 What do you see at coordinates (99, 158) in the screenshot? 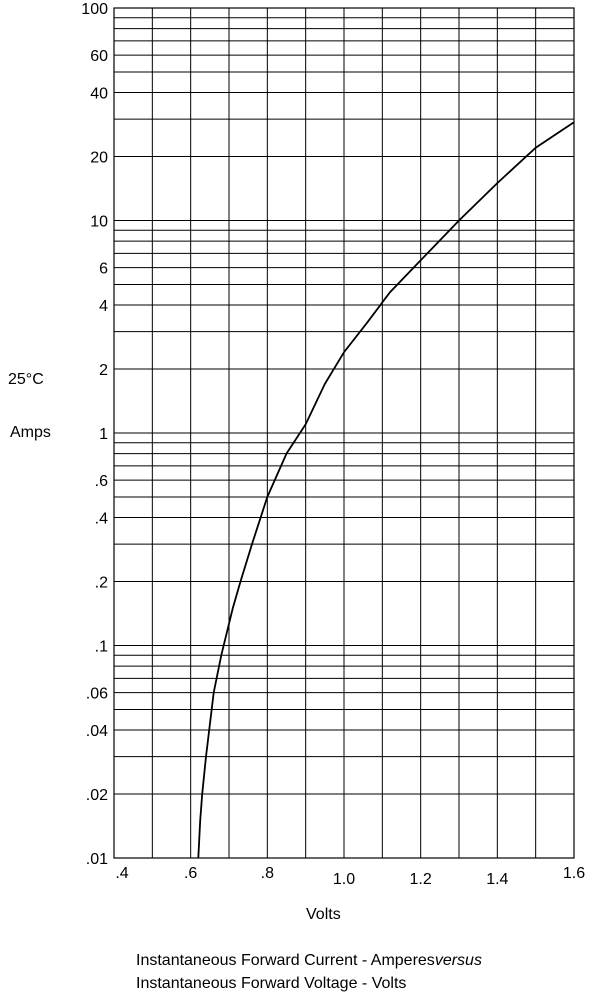
I see `y-tick-label: 20` at bounding box center [99, 158].